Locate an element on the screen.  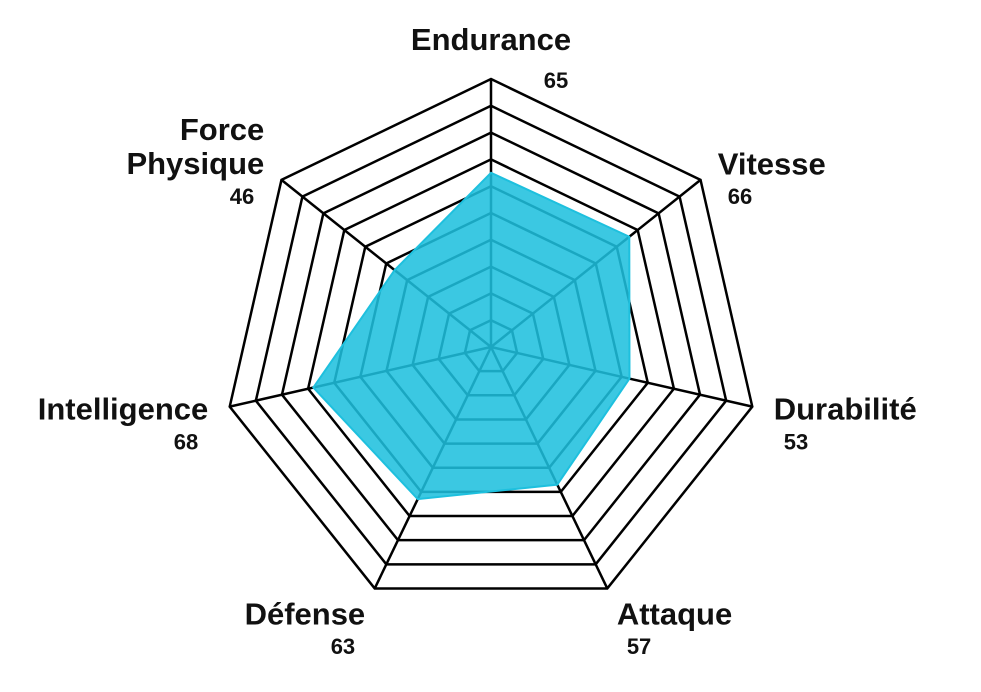
value-label: 57 is located at coordinates (639, 646).